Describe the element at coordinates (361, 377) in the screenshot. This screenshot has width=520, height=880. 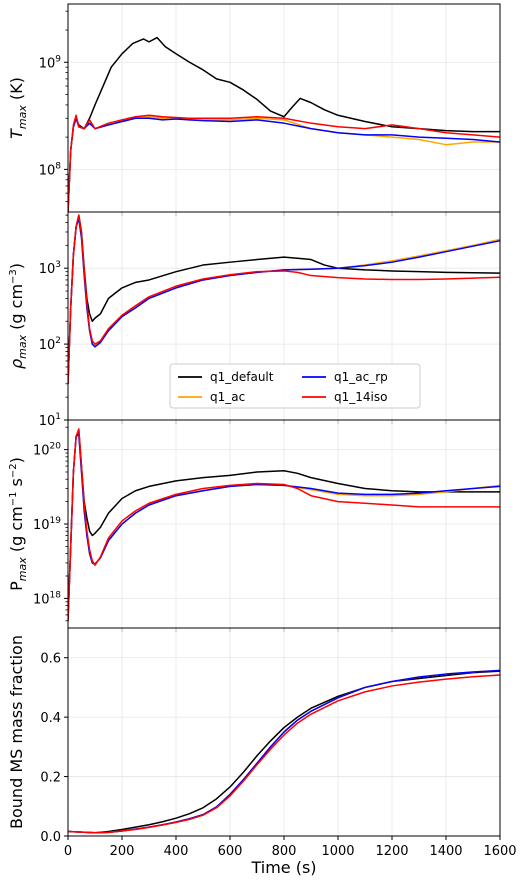
I see `legend-label: q1_ac_rp` at that location.